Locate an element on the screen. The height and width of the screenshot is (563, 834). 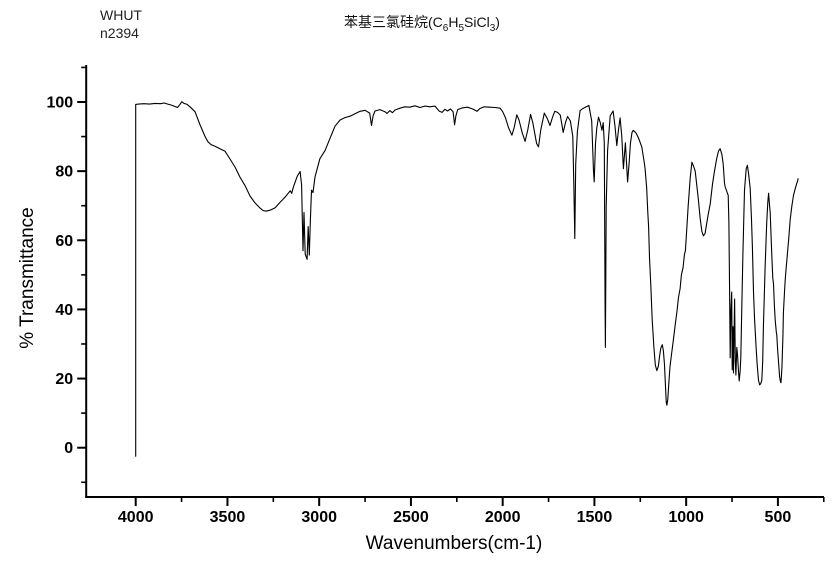
title-text: 苯基三氯硅烷(C is located at coordinates (393, 22).